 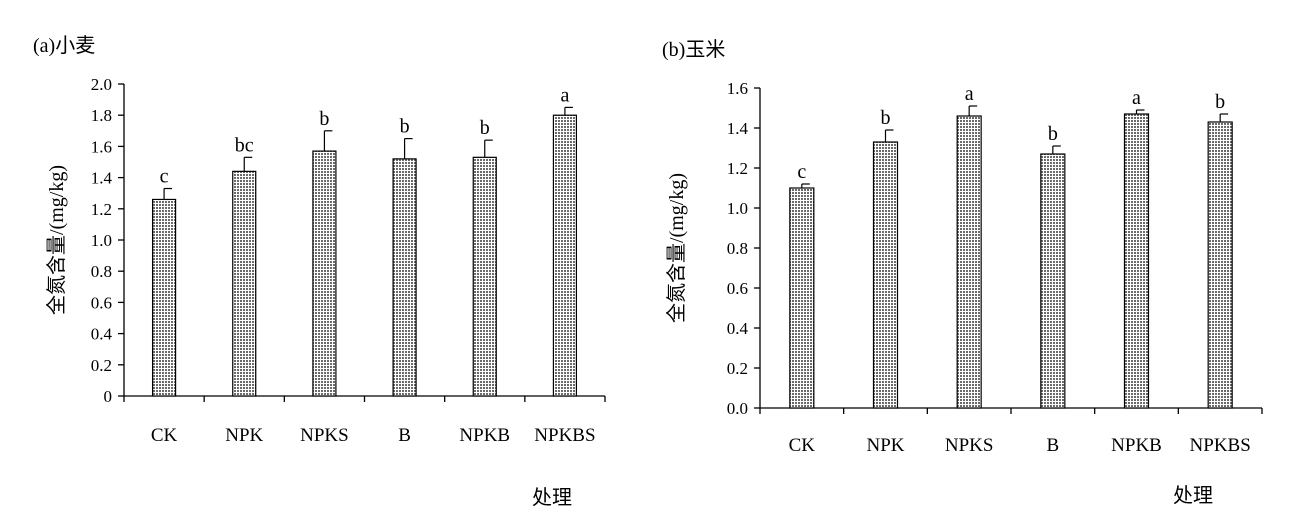 I want to click on y-tick-label: 0.0, so click(x=737, y=408).